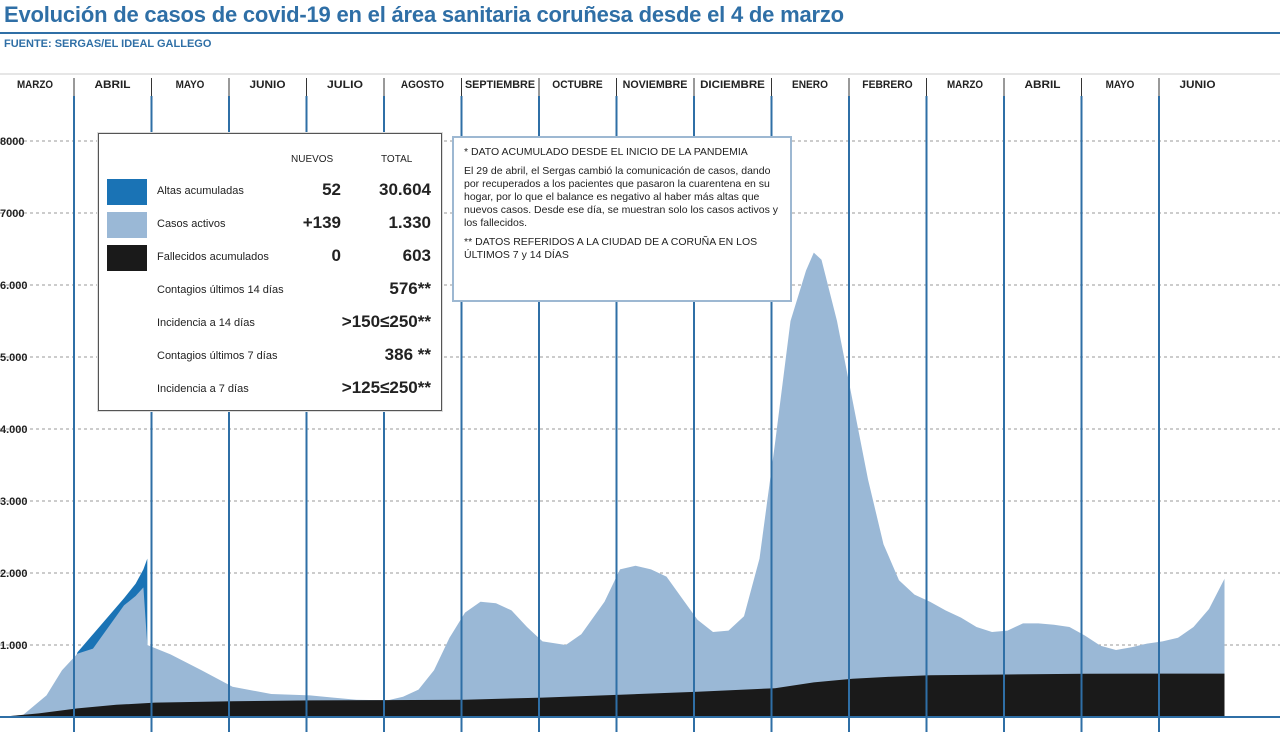 The image size is (1280, 732). What do you see at coordinates (14, 574) in the screenshot?
I see `y-tick-label: 2.000` at bounding box center [14, 574].